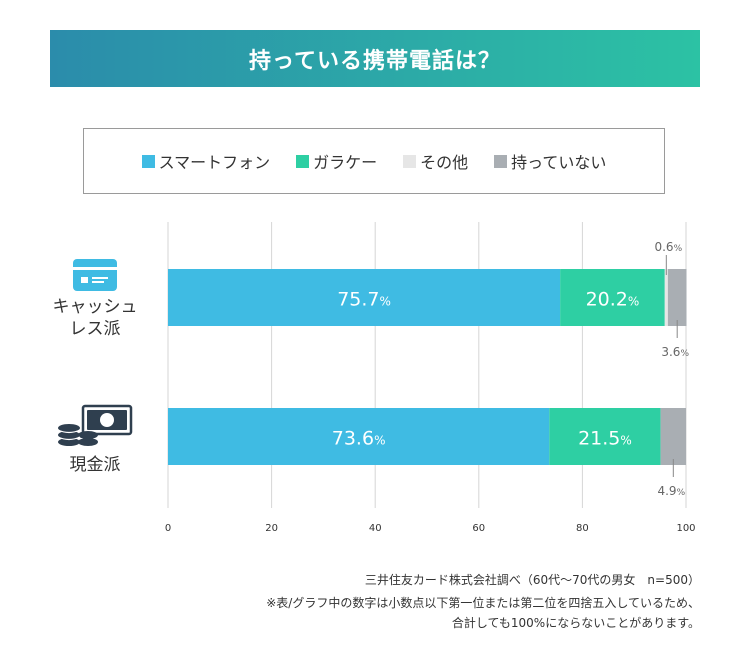 The image size is (750, 655). I want to click on x-tick-label: 60, so click(478, 528).